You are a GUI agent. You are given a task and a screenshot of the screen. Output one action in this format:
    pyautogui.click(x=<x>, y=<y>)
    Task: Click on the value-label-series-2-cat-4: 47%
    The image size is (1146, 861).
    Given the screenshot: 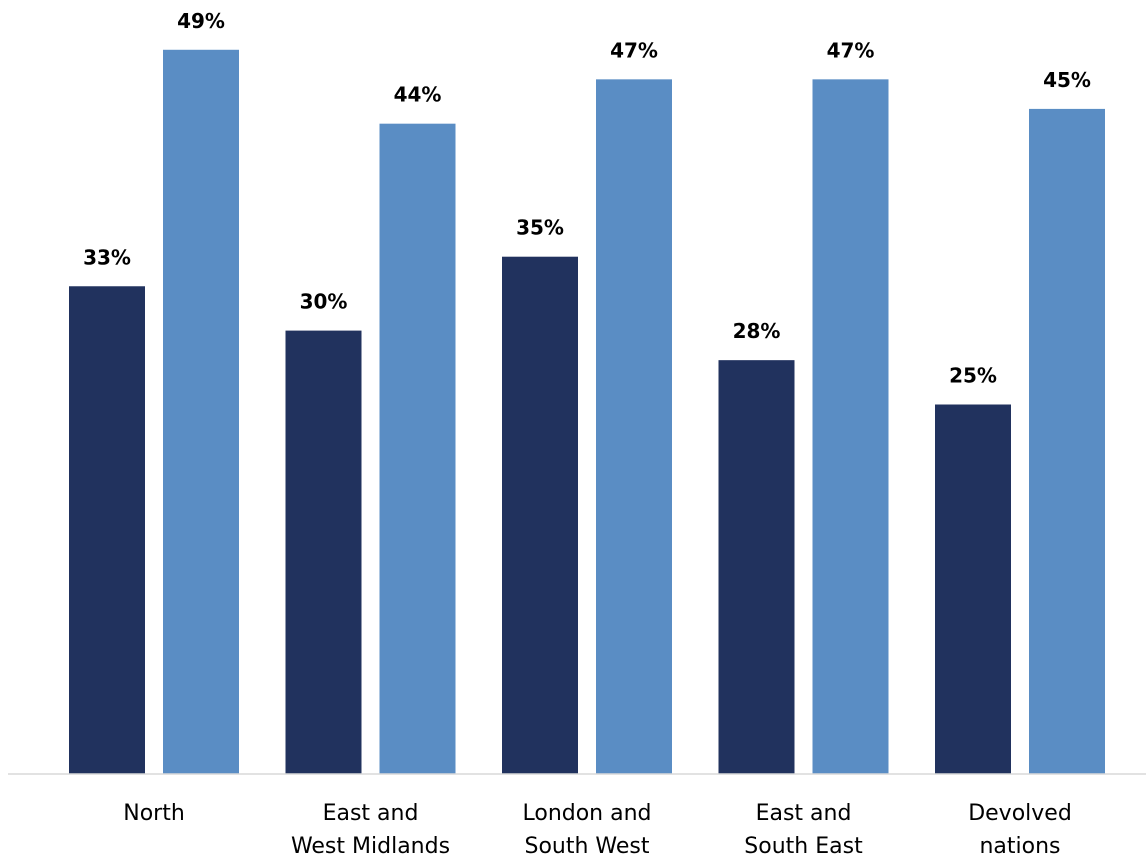 What is the action you would take?
    pyautogui.click(x=851, y=50)
    